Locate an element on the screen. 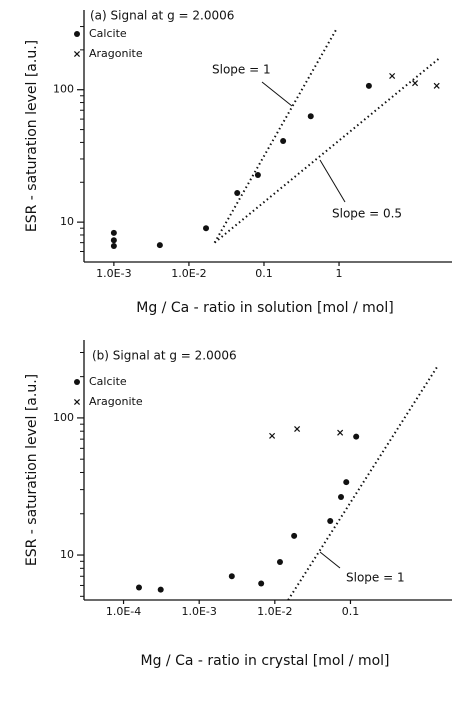 This screenshot has height=702, width=469. x-tick-label: 1 is located at coordinates (339, 273).